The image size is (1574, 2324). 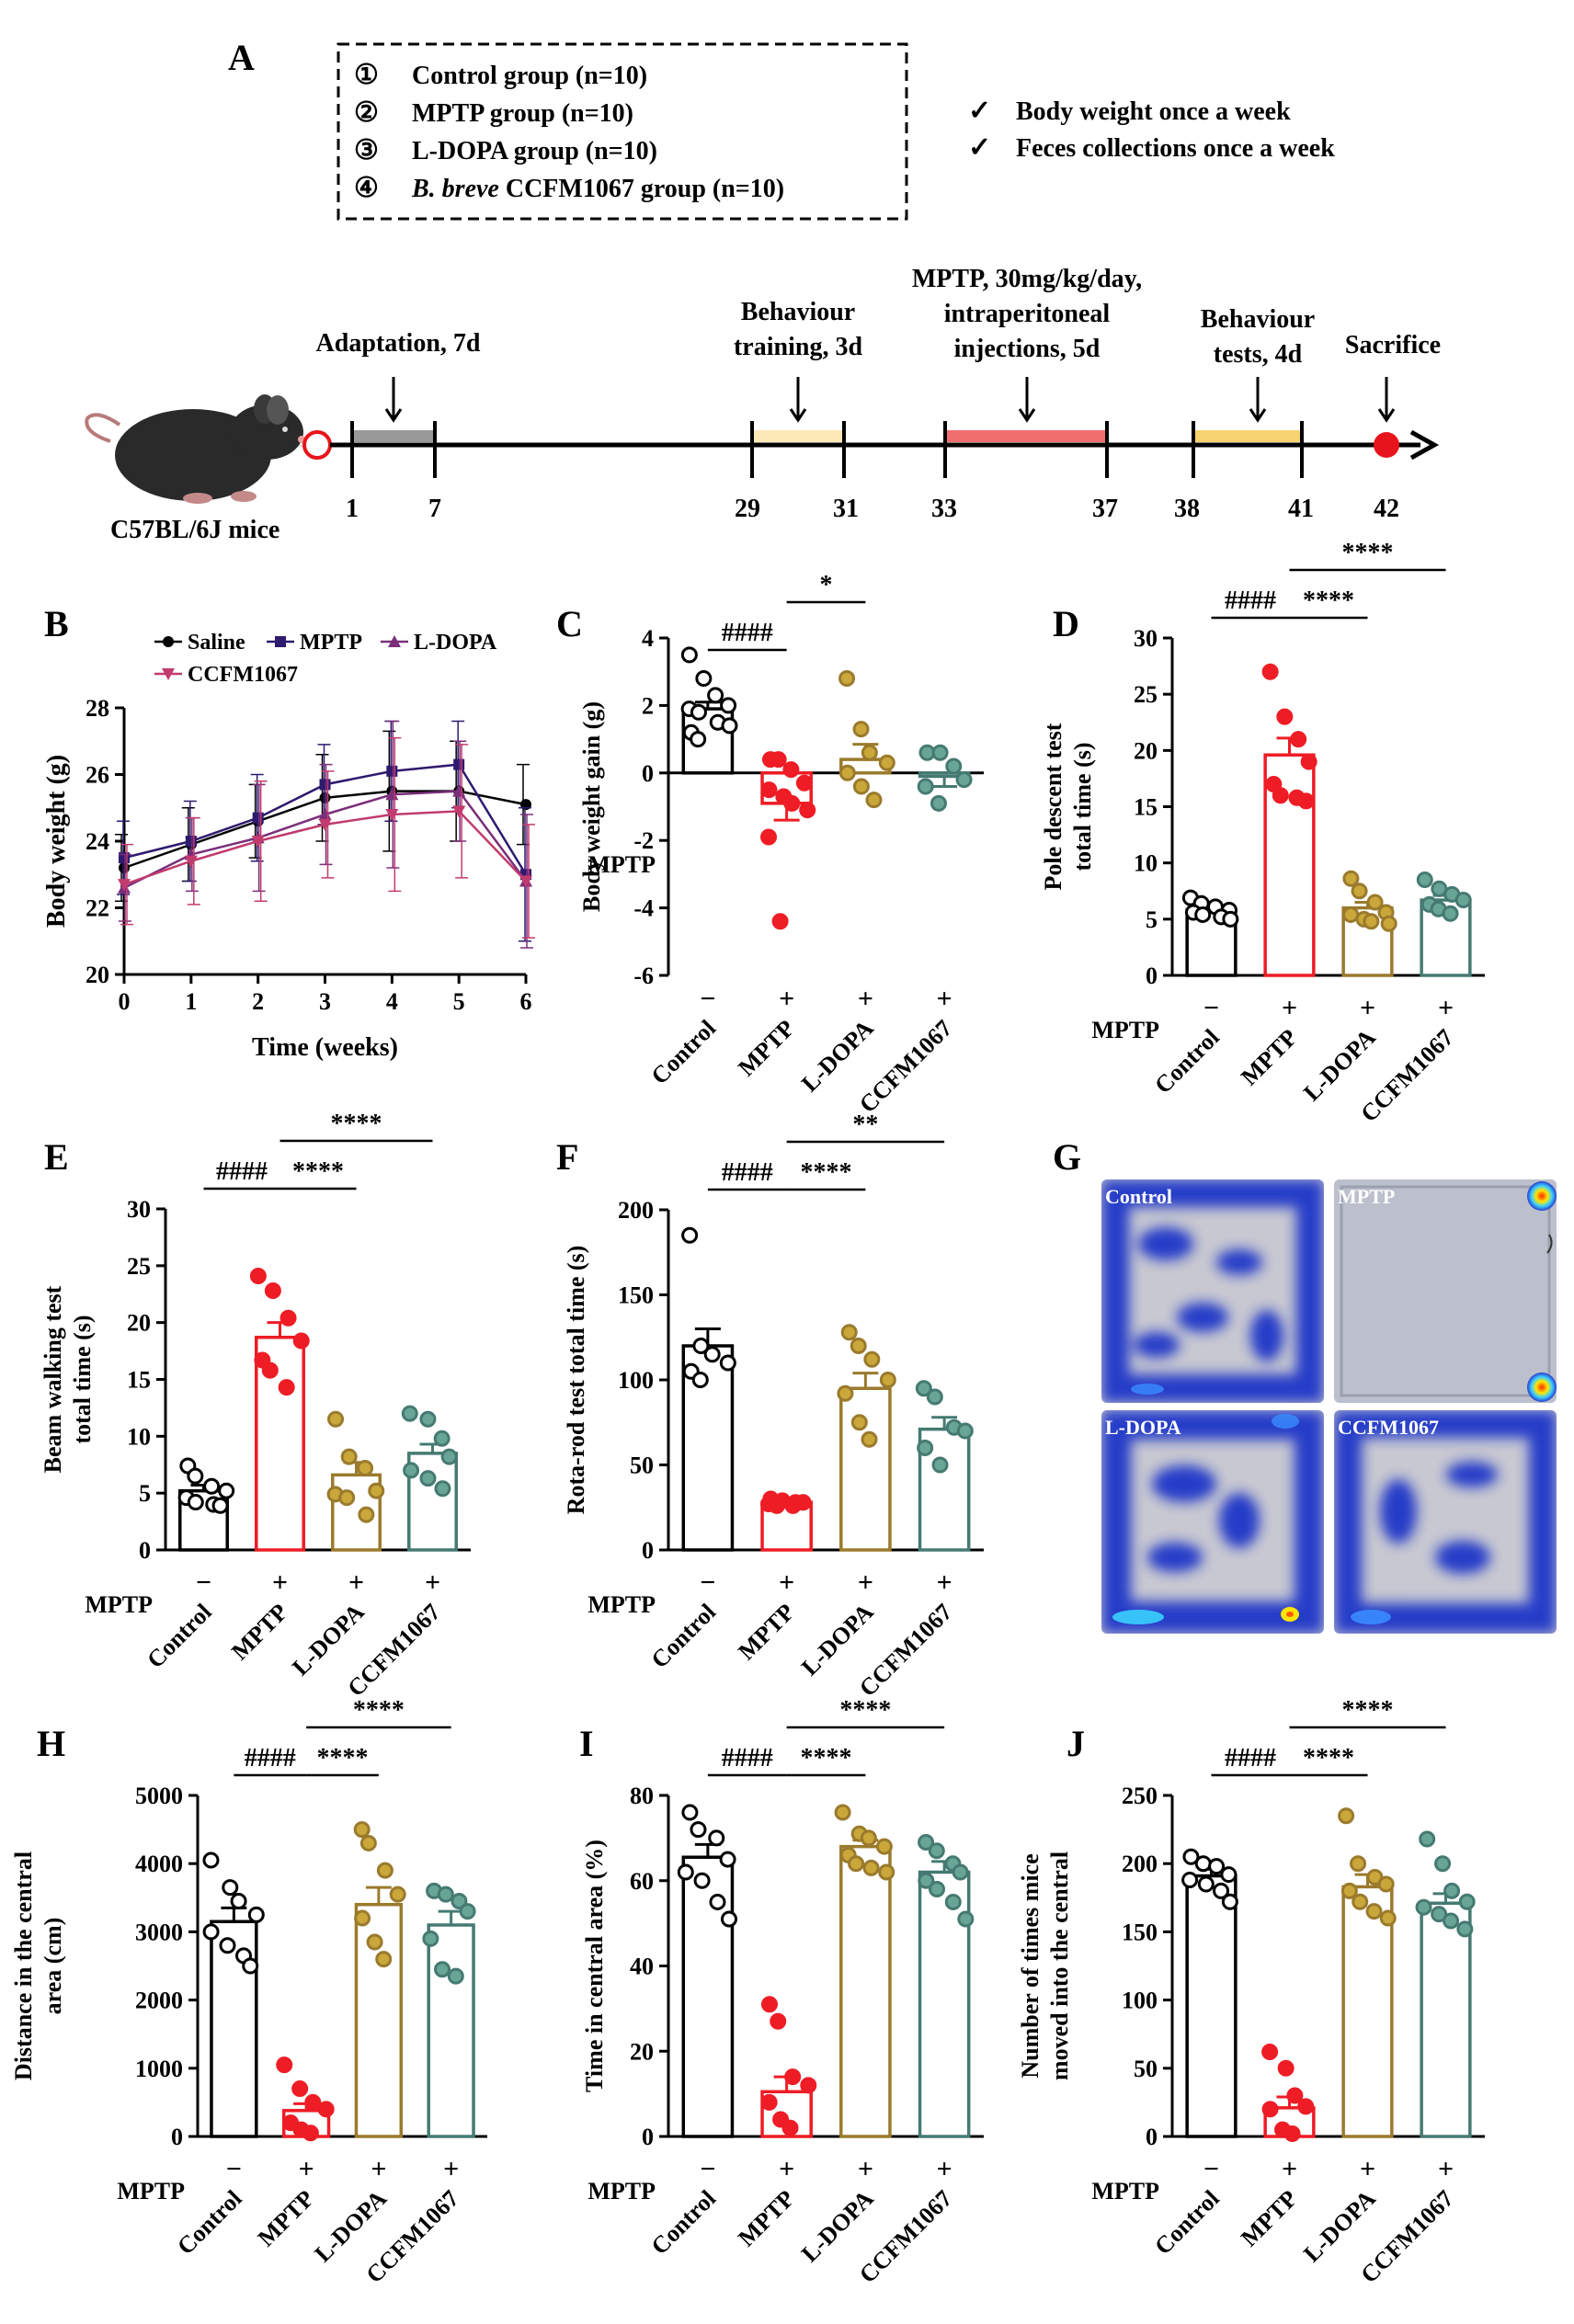 I want to click on heatmap-ccfm1067: CCFM1067, so click(x=1445, y=1522).